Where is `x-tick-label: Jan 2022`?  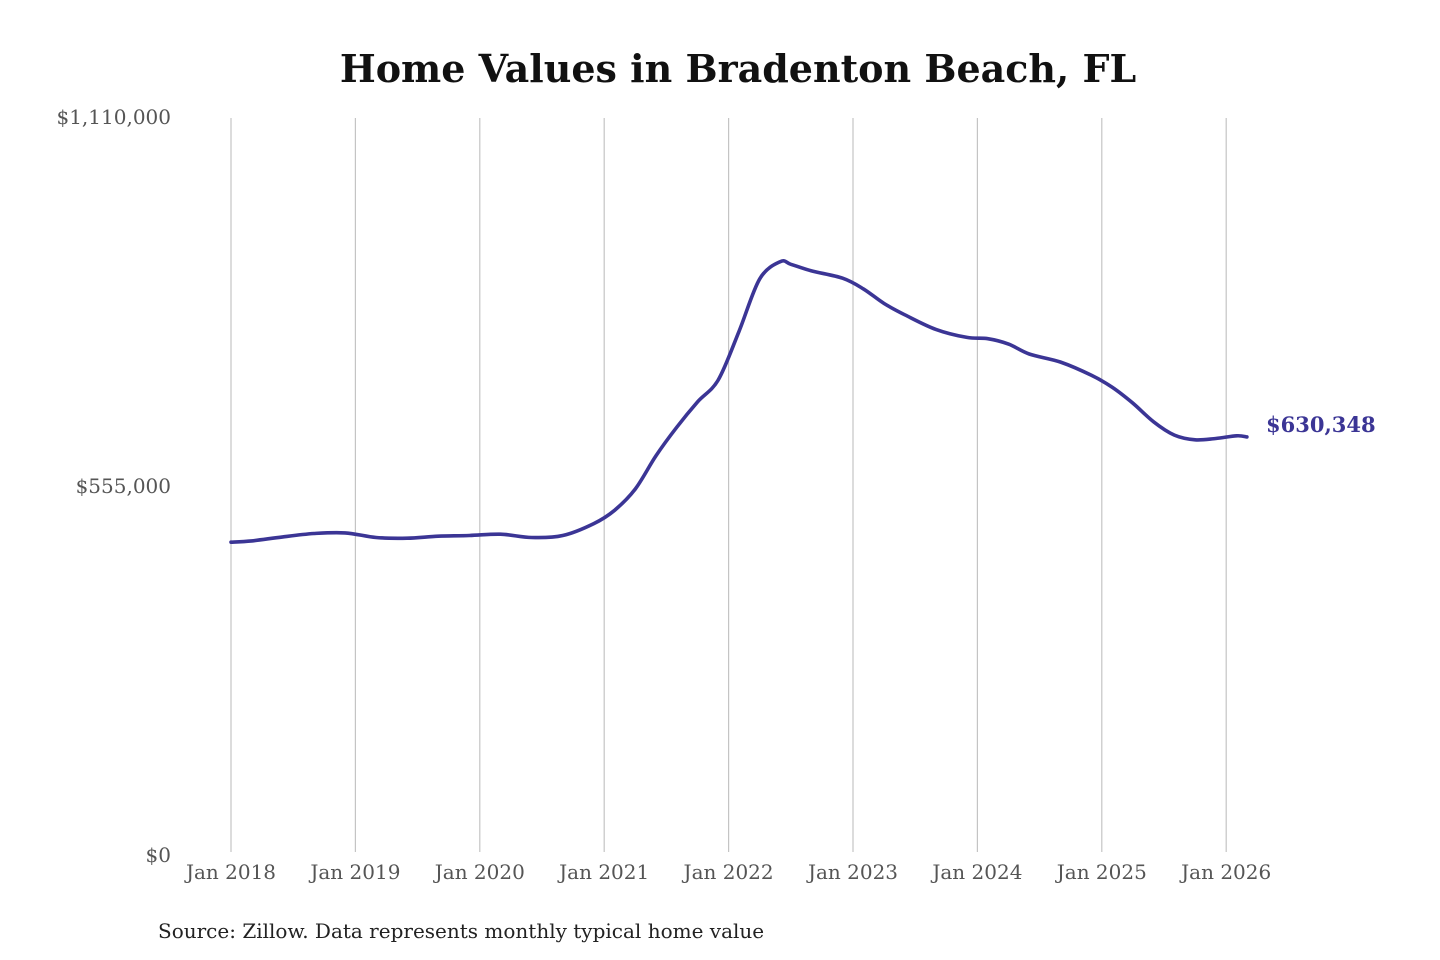
x-tick-label: Jan 2022 is located at coordinates (728, 872).